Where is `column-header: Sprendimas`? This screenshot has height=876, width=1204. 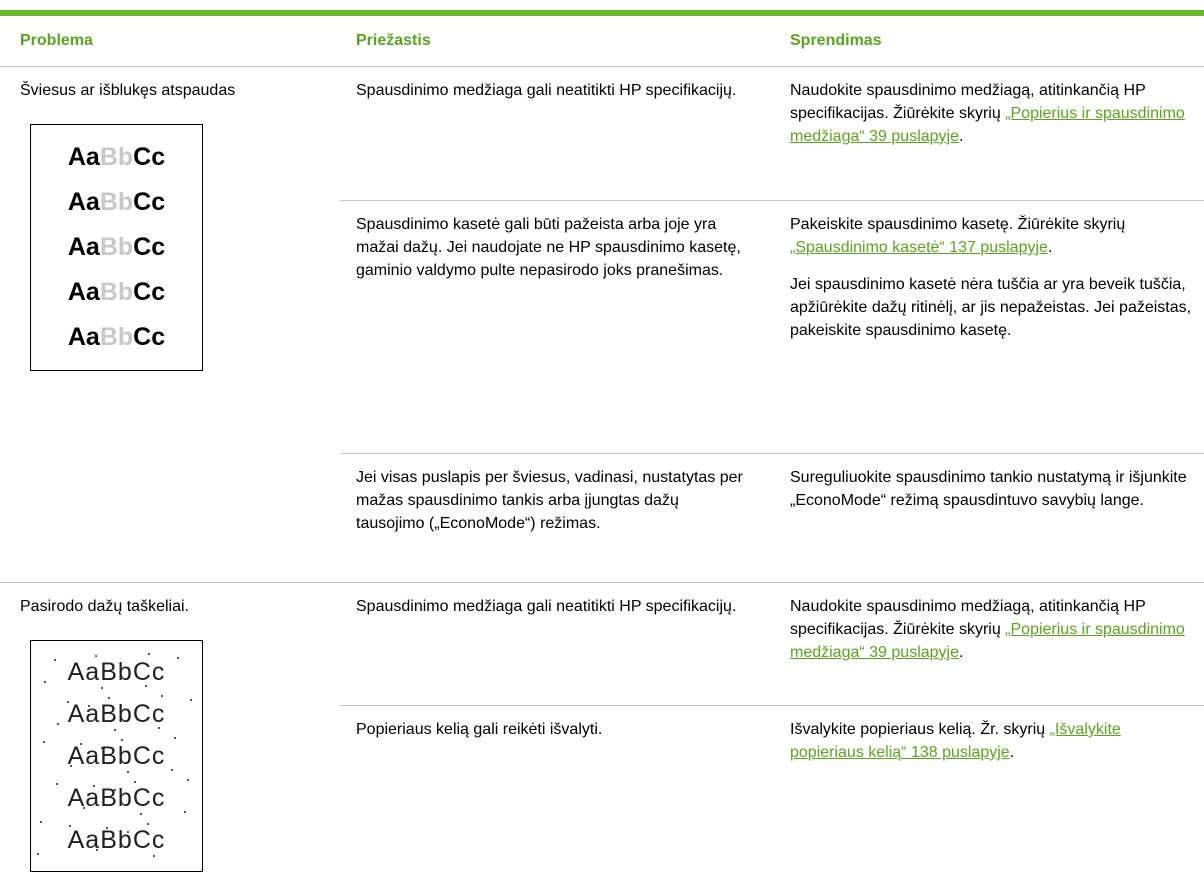 column-header: Sprendimas is located at coordinates (989, 40).